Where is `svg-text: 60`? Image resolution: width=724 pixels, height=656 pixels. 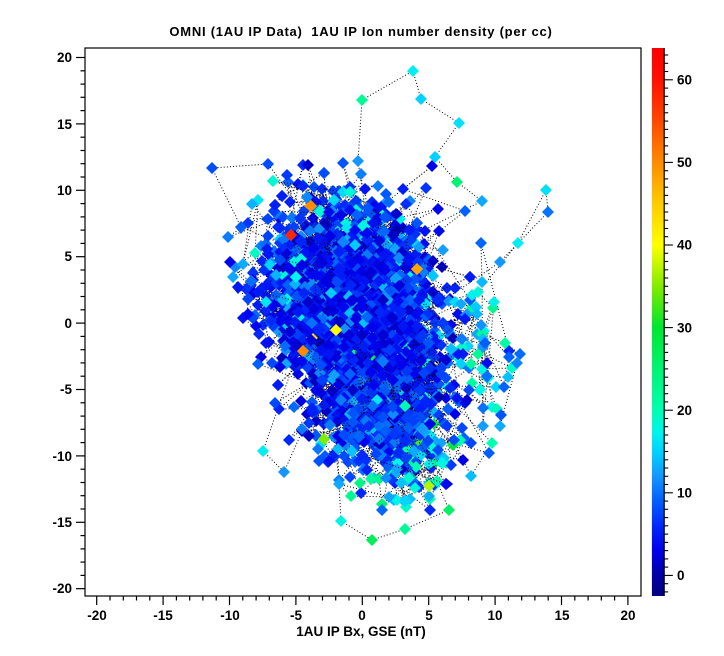
svg-text: 60 is located at coordinates (684, 80).